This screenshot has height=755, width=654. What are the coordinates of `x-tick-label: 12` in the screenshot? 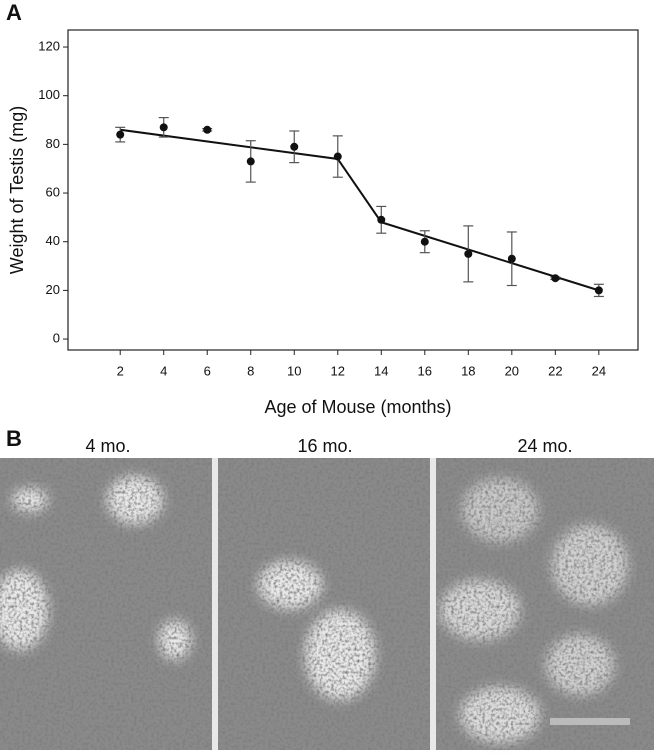 It's located at (338, 370).